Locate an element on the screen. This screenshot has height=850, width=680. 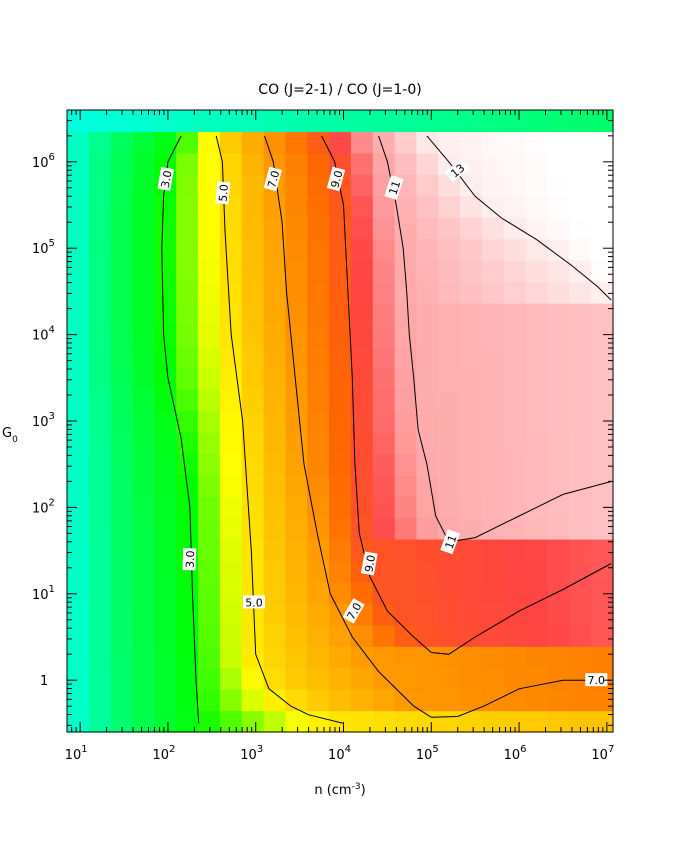
x-tick-label: 10² is located at coordinates (163, 753).